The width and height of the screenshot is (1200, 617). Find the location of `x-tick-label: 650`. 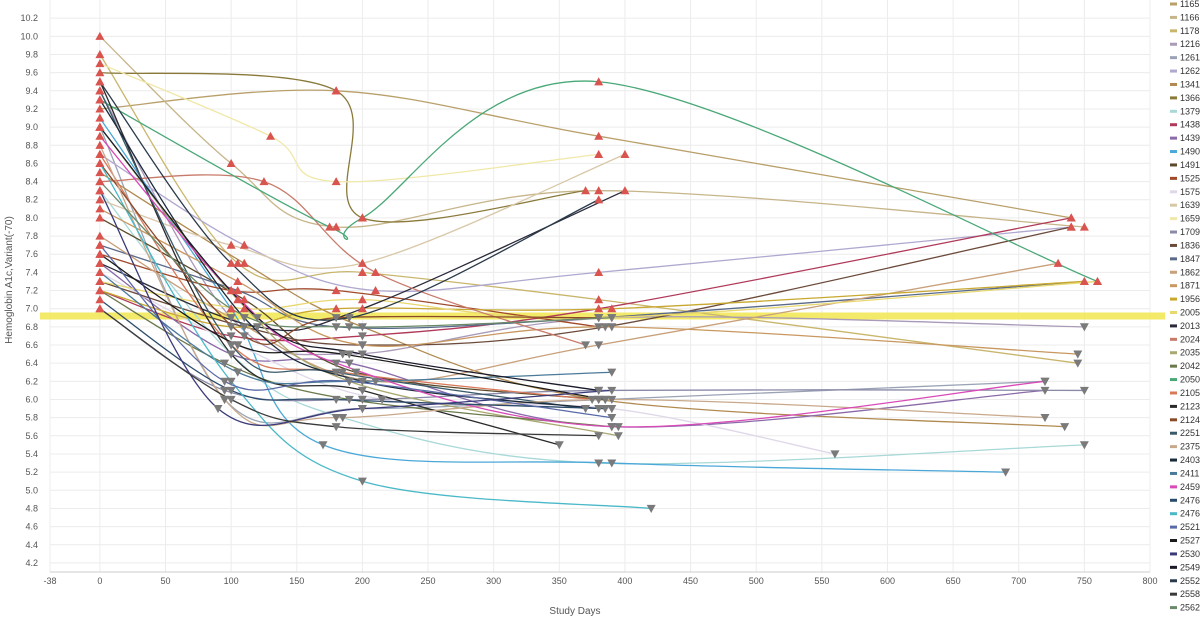

x-tick-label: 650 is located at coordinates (953, 581).